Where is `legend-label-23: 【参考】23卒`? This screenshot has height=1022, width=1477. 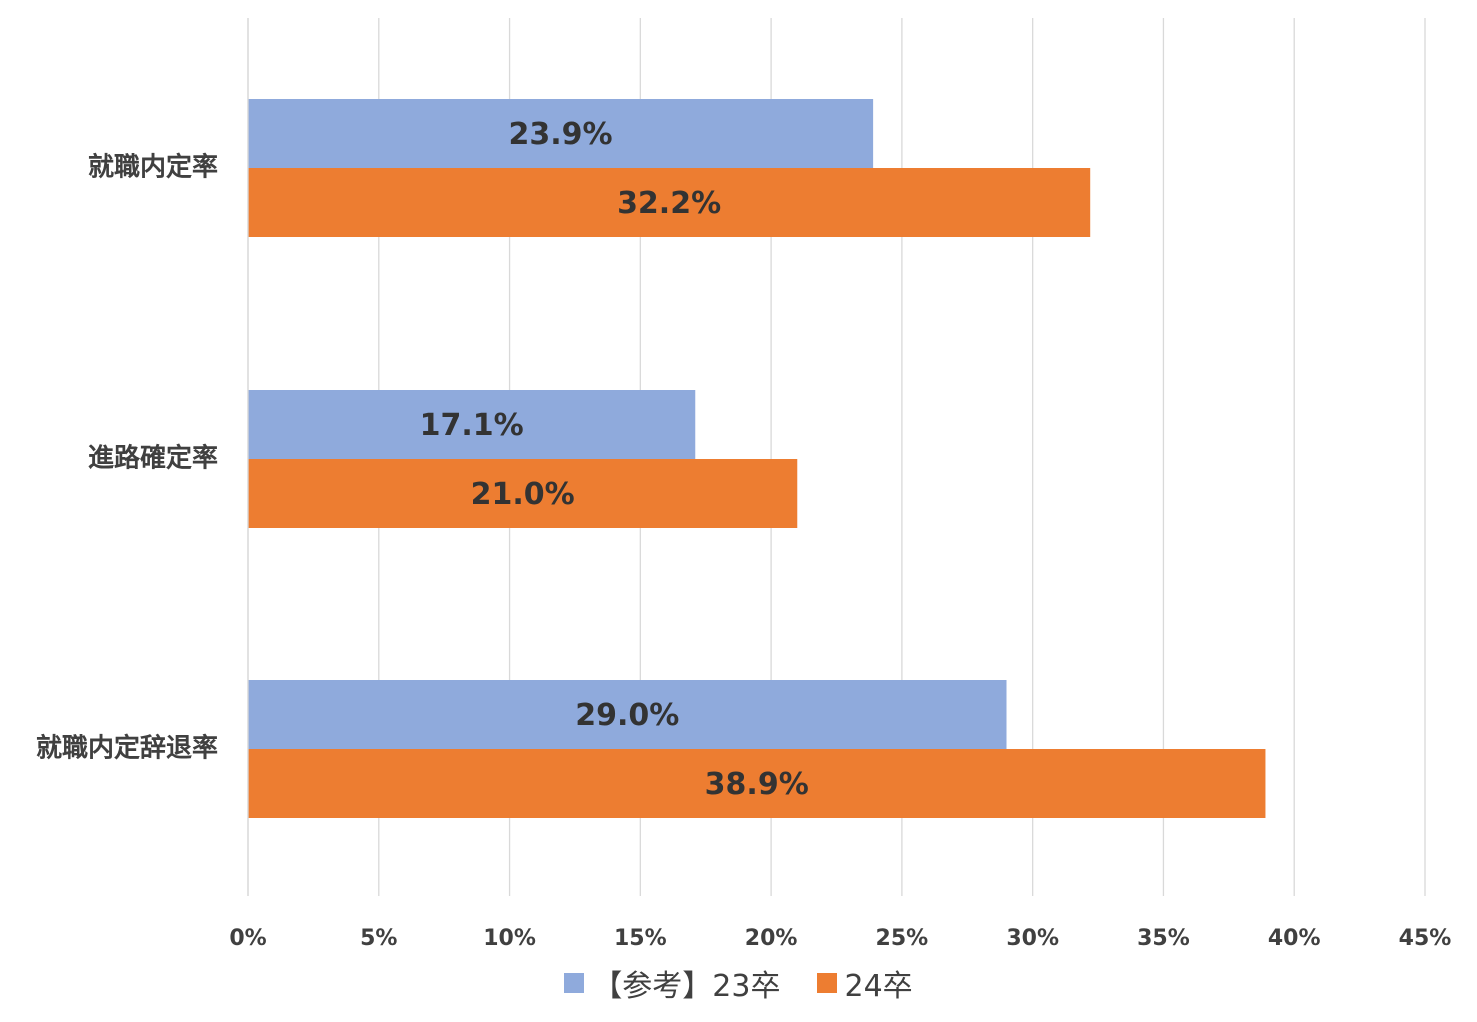 legend-label-23: 【参考】23卒 is located at coordinates (686, 986).